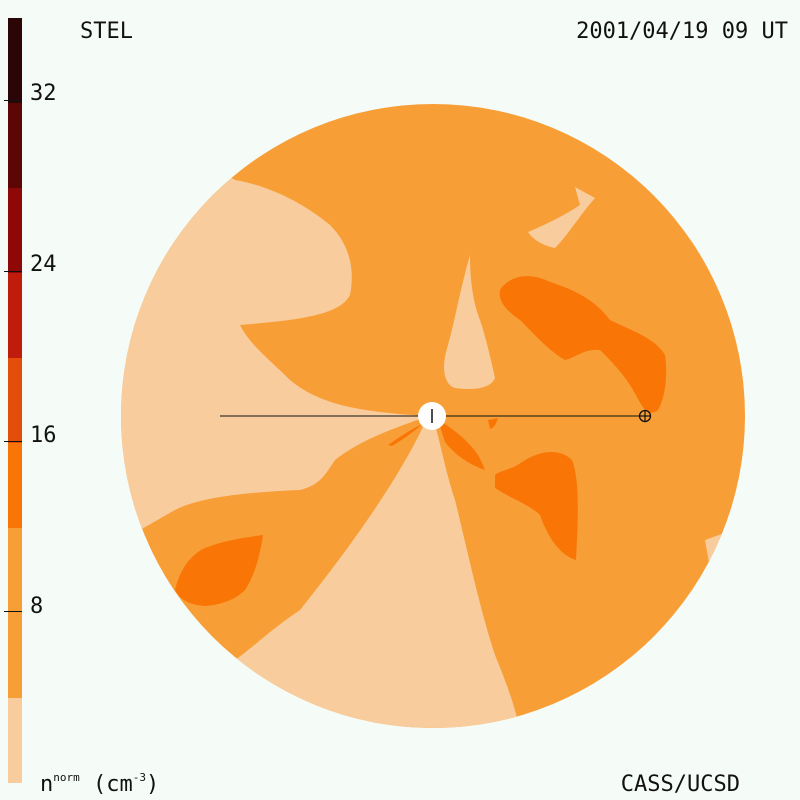 The width and height of the screenshot is (800, 800). What do you see at coordinates (113, 784) in the screenshot?
I see `units-paren: (cm` at bounding box center [113, 784].